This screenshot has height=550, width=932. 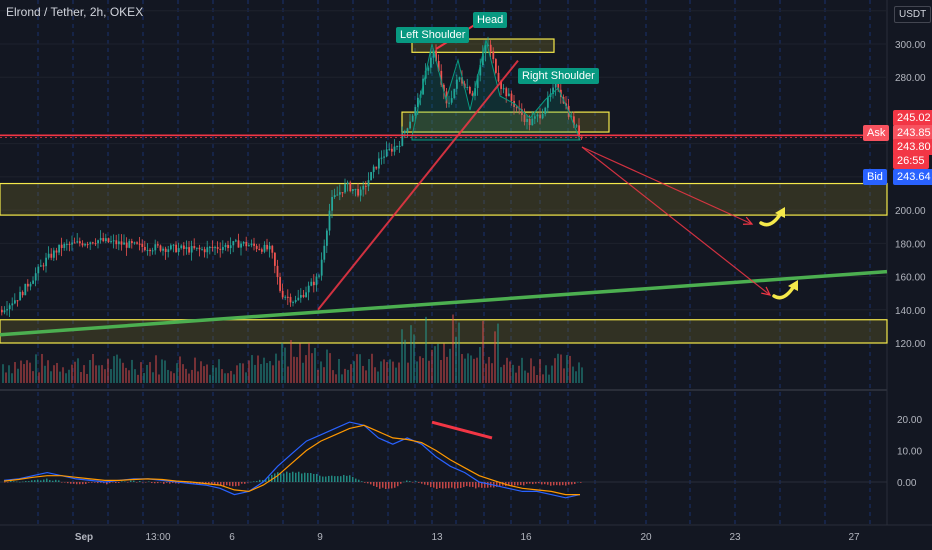 I want to click on signal-line, so click(x=291, y=460).